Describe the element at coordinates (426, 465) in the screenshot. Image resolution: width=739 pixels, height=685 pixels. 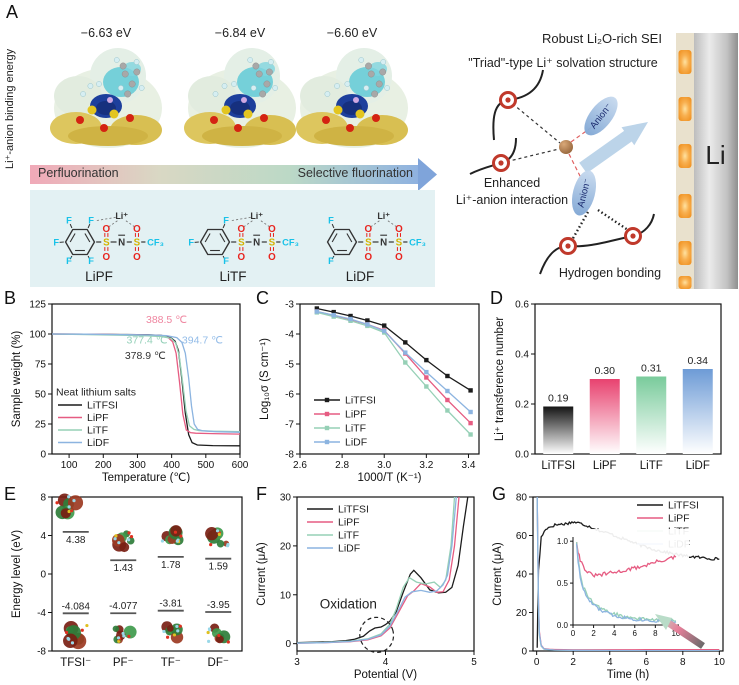
I see `svg-text: 3.2` at that location.